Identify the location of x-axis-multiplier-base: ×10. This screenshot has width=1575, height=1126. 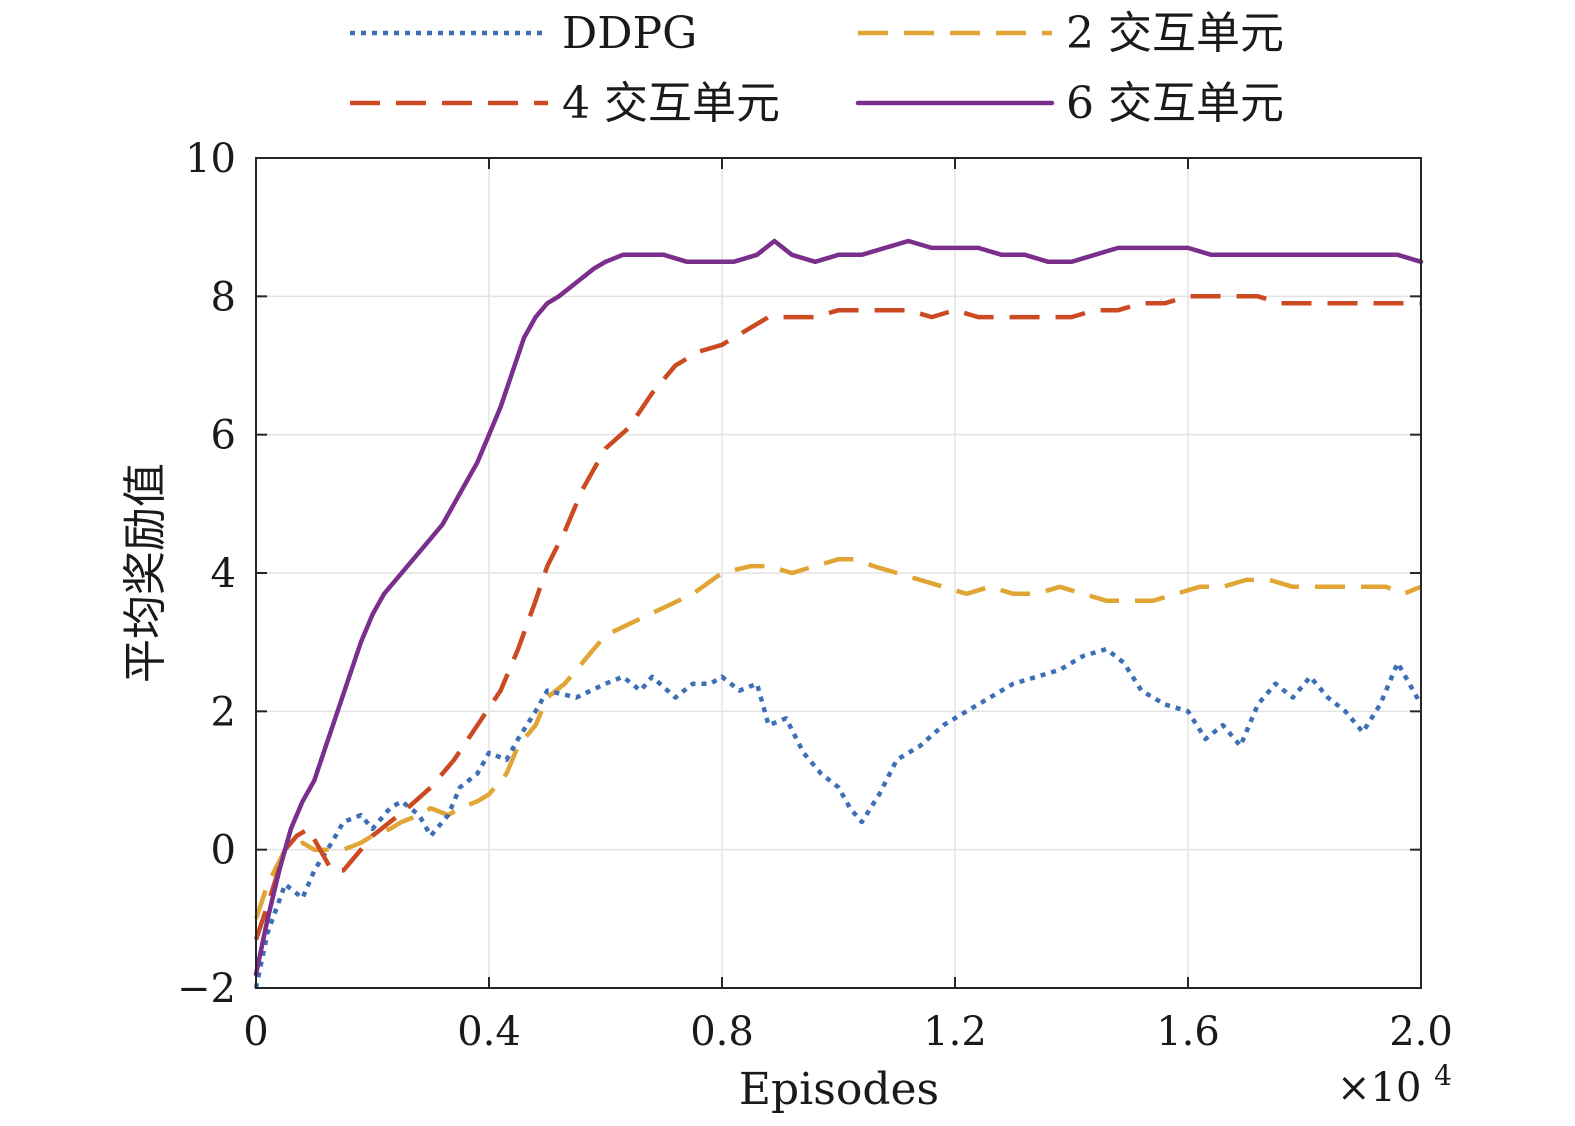
(1379, 1088).